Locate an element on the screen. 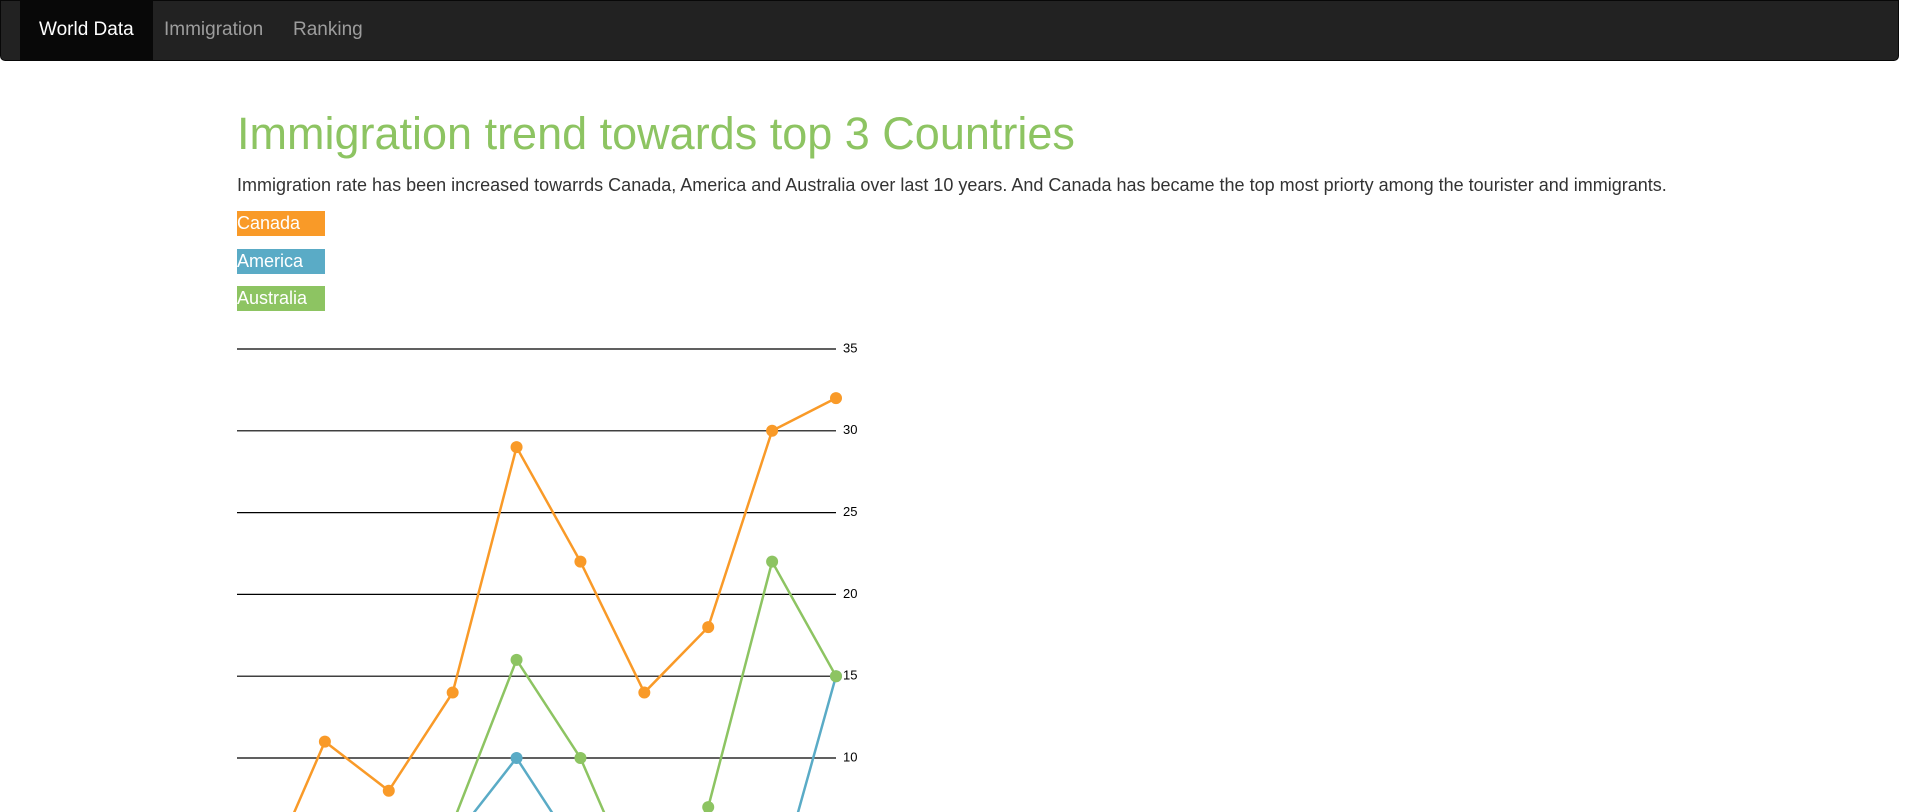  y-tick-label: 20 is located at coordinates (850, 593).